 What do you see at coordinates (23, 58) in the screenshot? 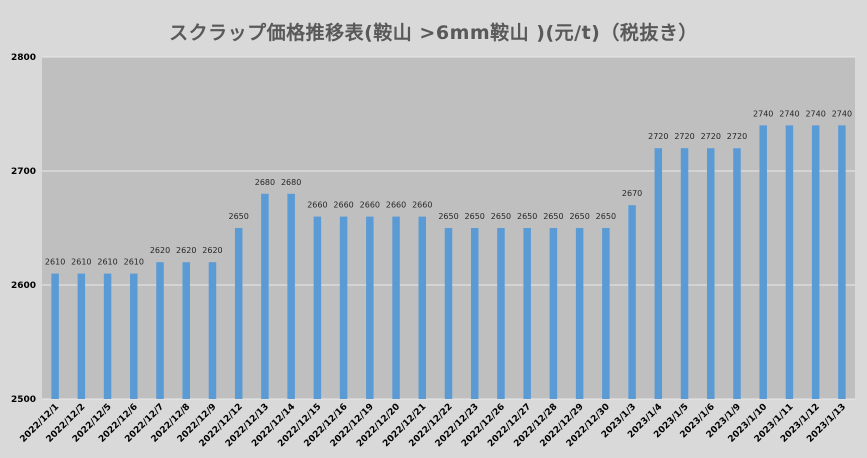
I see `y-tick-label: 2800` at bounding box center [23, 58].